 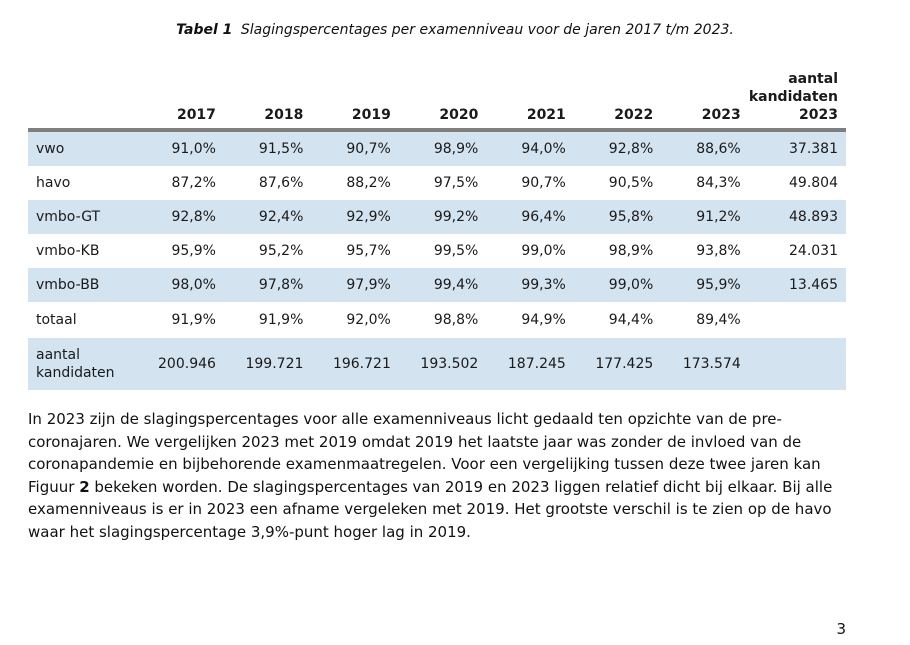 What do you see at coordinates (442, 285) in the screenshot?
I see `table-cell: 99,4%` at bounding box center [442, 285].